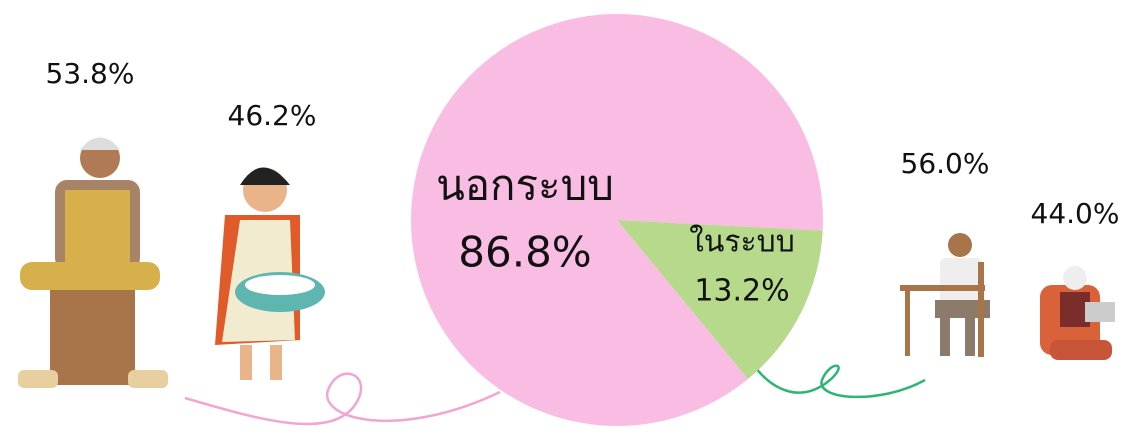 The width and height of the screenshot is (1132, 448). Describe the element at coordinates (90, 73) in the screenshot. I see `group-value-label: 53.8%` at that location.